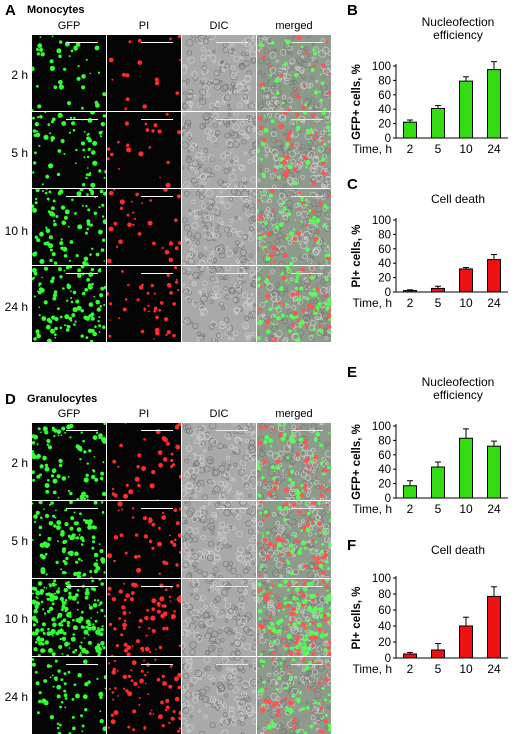  I want to click on micrograph-monocytes-merged-2h, so click(294, 73).